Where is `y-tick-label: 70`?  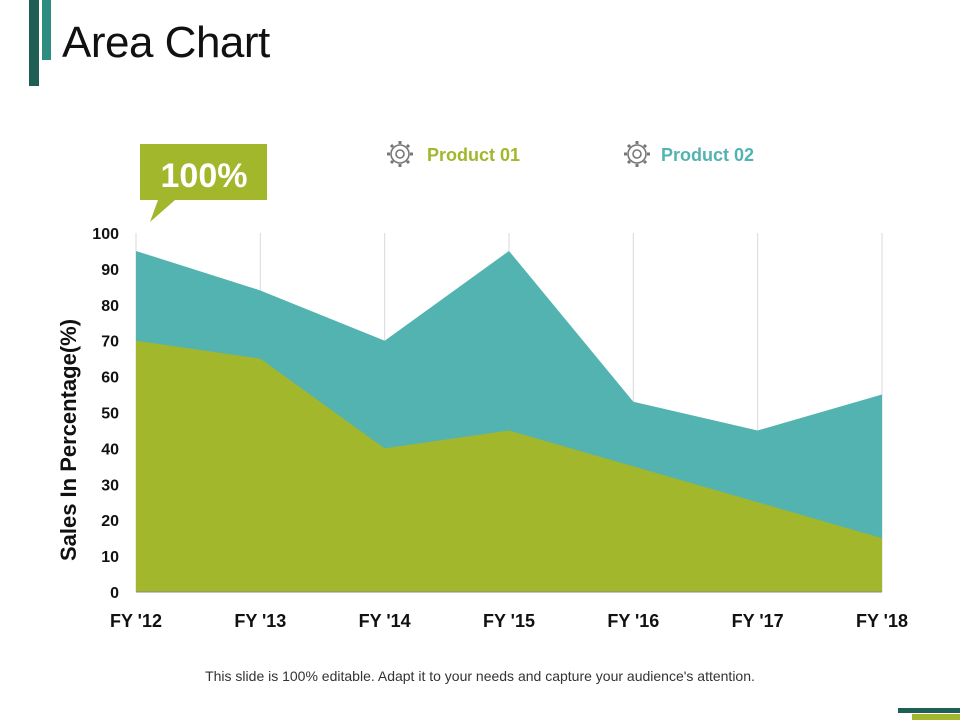 y-tick-label: 70 is located at coordinates (110, 342).